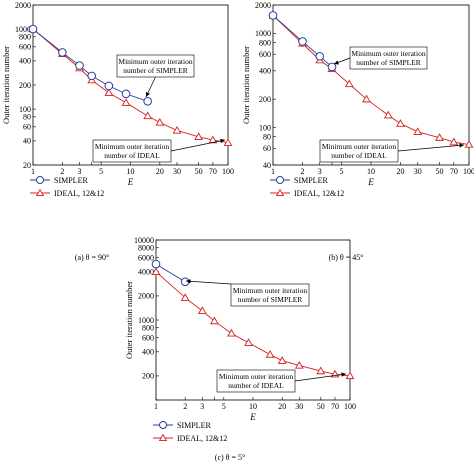 This screenshot has width=474, height=464. Describe the element at coordinates (33, 171) in the screenshot. I see `x-tick-label: 1` at that location.